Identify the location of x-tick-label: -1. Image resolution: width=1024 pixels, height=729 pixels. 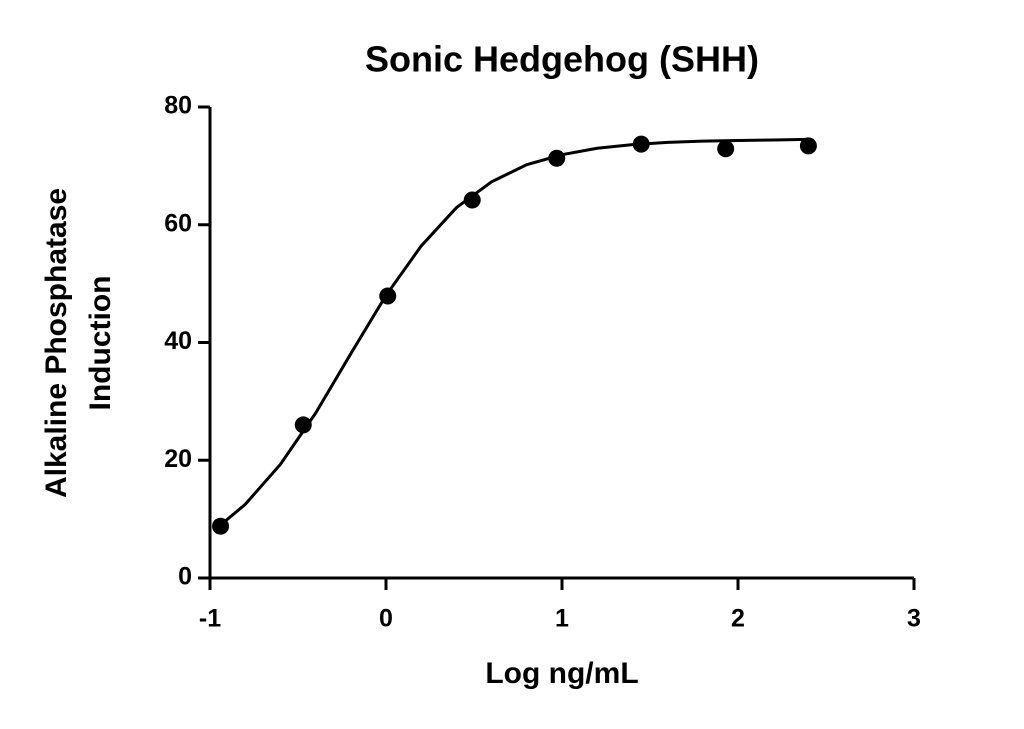
(210, 619).